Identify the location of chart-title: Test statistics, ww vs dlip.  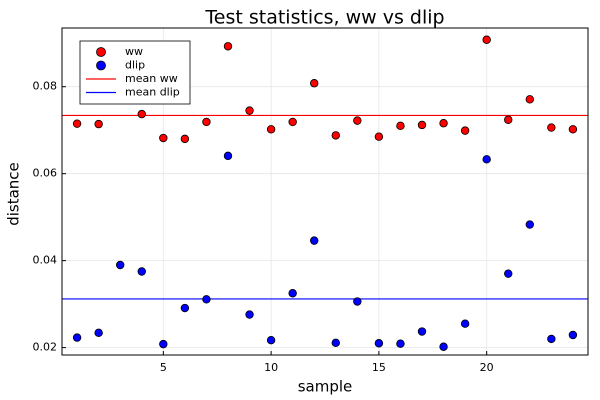
(324, 18).